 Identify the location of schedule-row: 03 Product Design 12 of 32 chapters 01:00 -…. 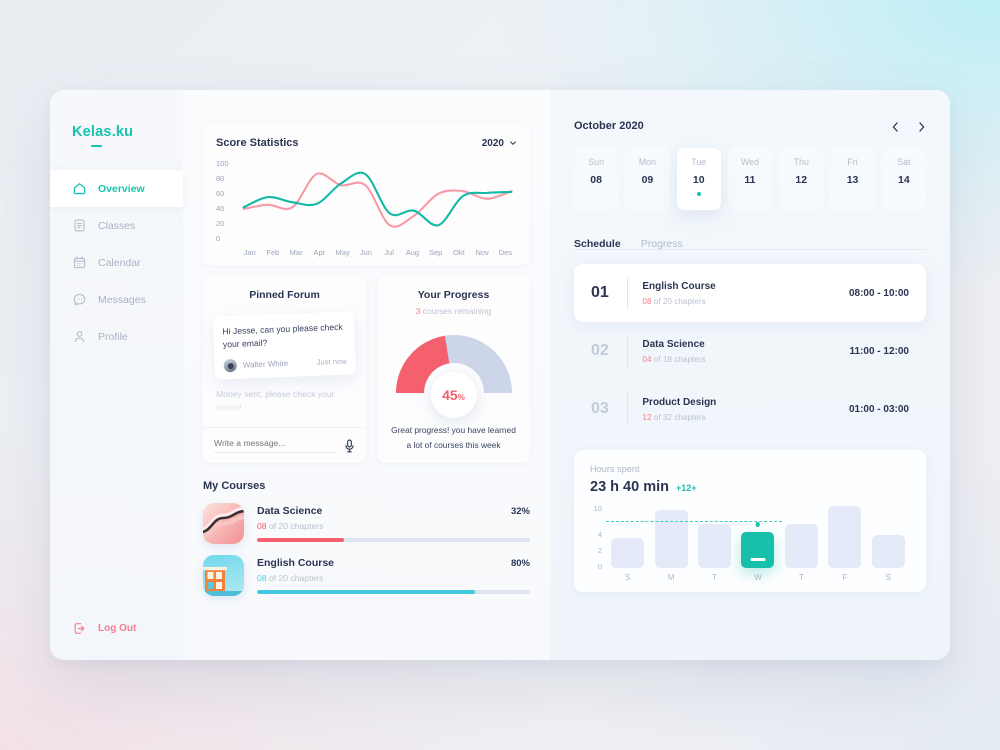
(750, 409).